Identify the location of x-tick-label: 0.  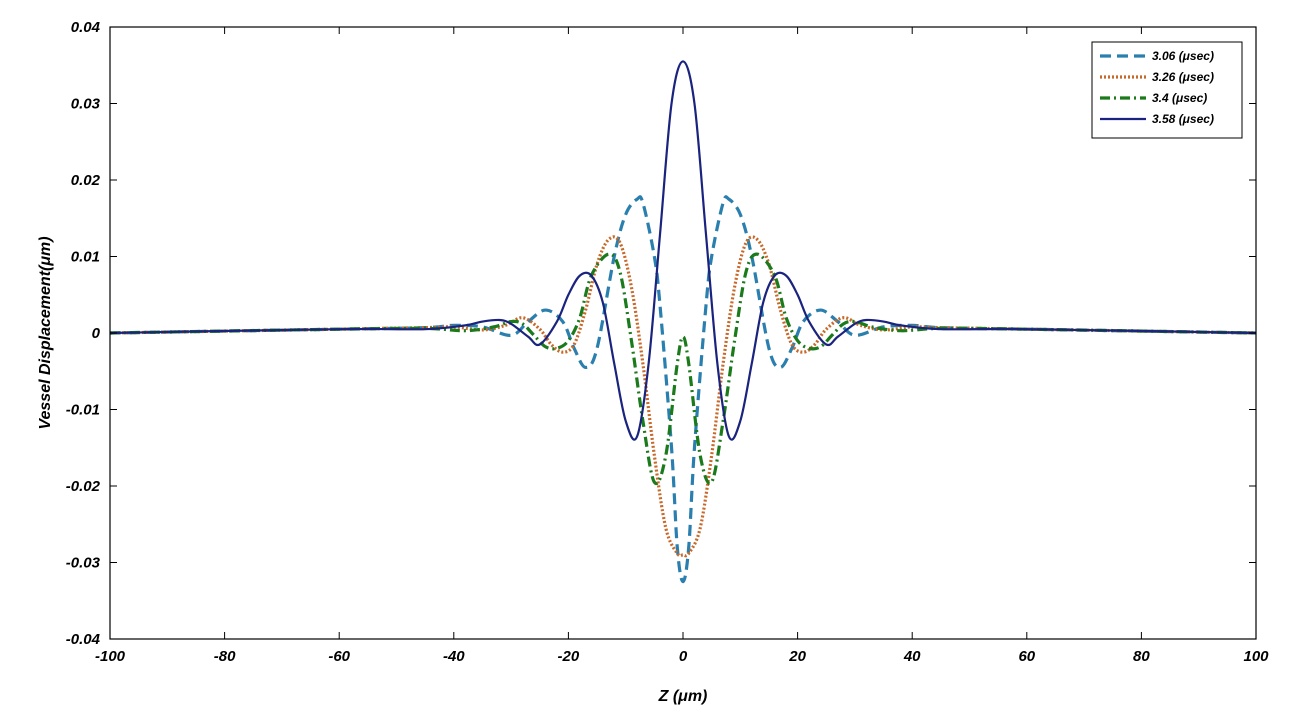
(683, 656).